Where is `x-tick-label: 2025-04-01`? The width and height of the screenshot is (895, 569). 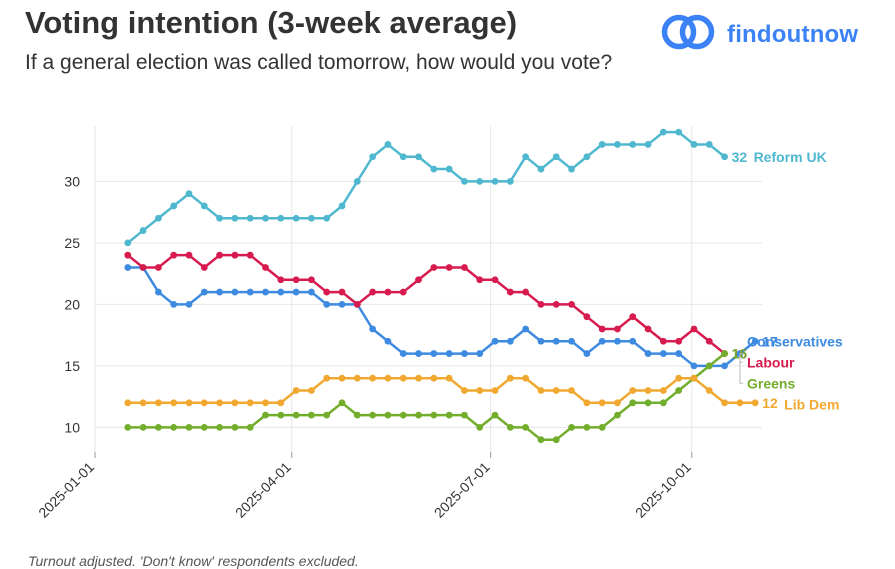 x-tick-label: 2025-04-01 is located at coordinates (263, 490).